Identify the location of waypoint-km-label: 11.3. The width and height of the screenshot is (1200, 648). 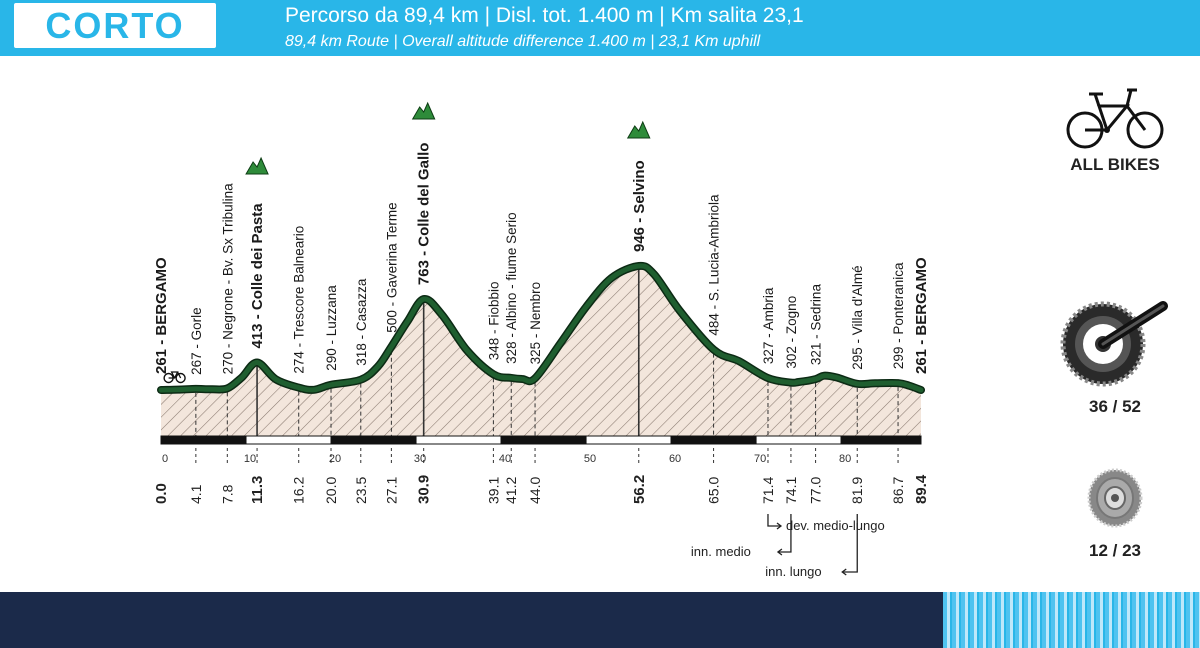
(257, 490).